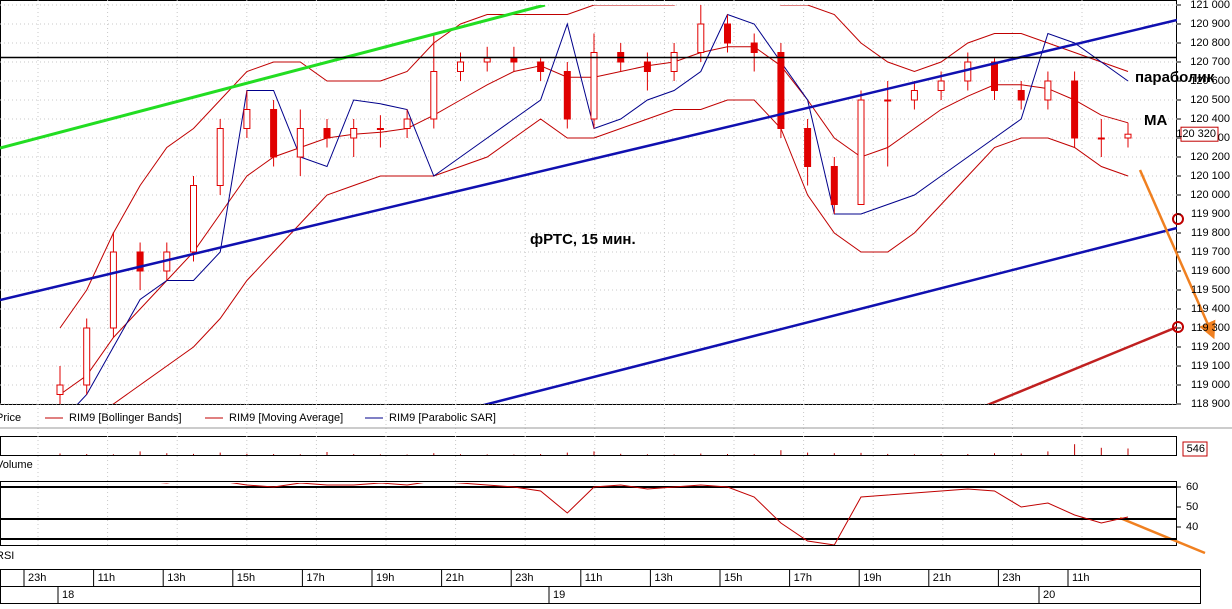 The width and height of the screenshot is (1232, 609). Describe the element at coordinates (1210, 100) in the screenshot. I see `y-tick-label: 120 500` at that location.